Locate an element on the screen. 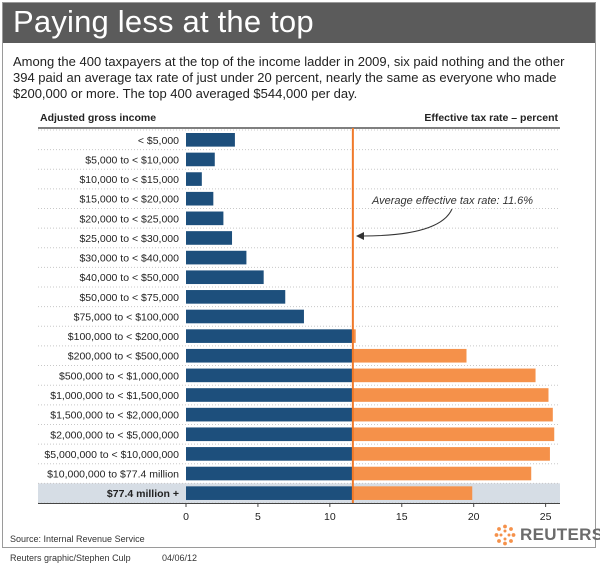 The width and height of the screenshot is (600, 566). x-tick-label: 20 is located at coordinates (474, 517).